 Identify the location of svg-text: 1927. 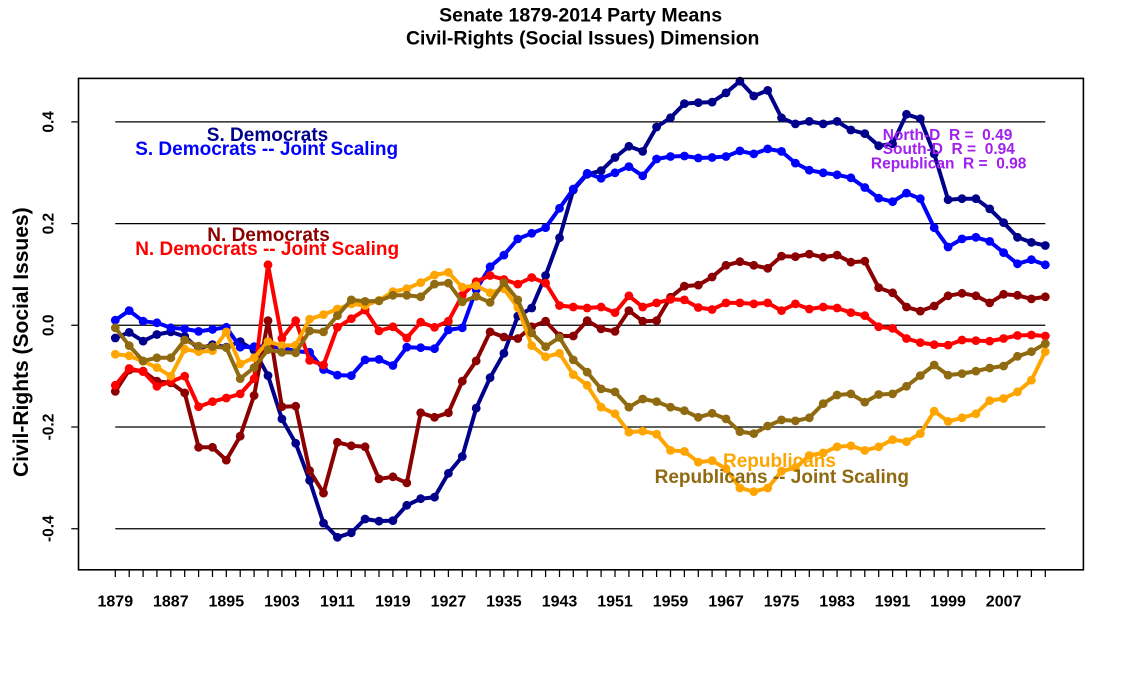
(449, 602).